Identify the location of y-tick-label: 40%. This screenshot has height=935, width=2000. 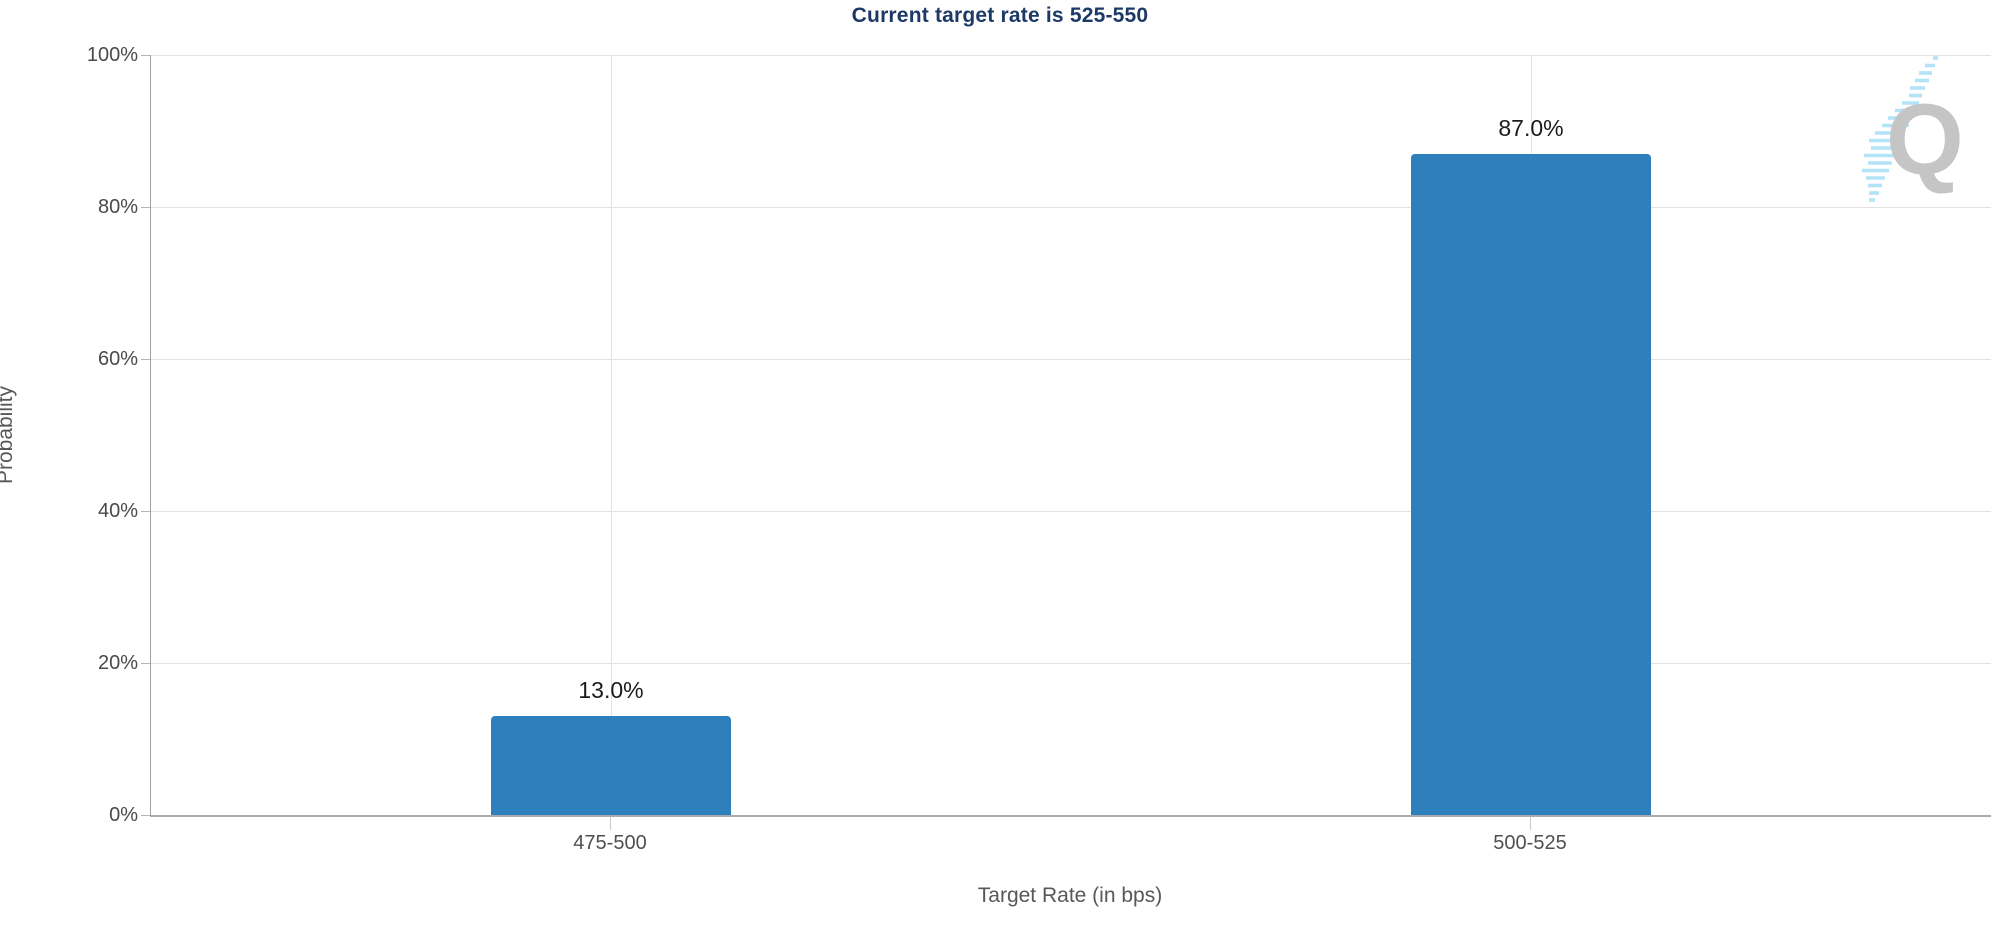
(117, 511).